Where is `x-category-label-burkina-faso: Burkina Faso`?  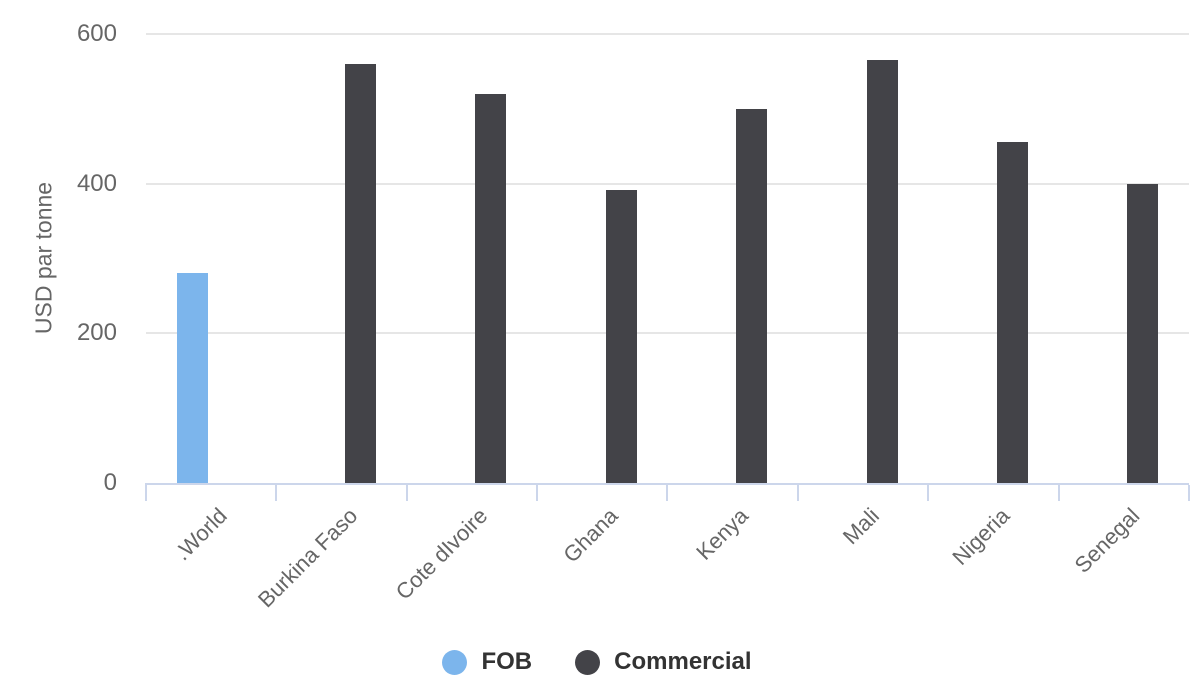 x-category-label-burkina-faso: Burkina Faso is located at coordinates (307, 558).